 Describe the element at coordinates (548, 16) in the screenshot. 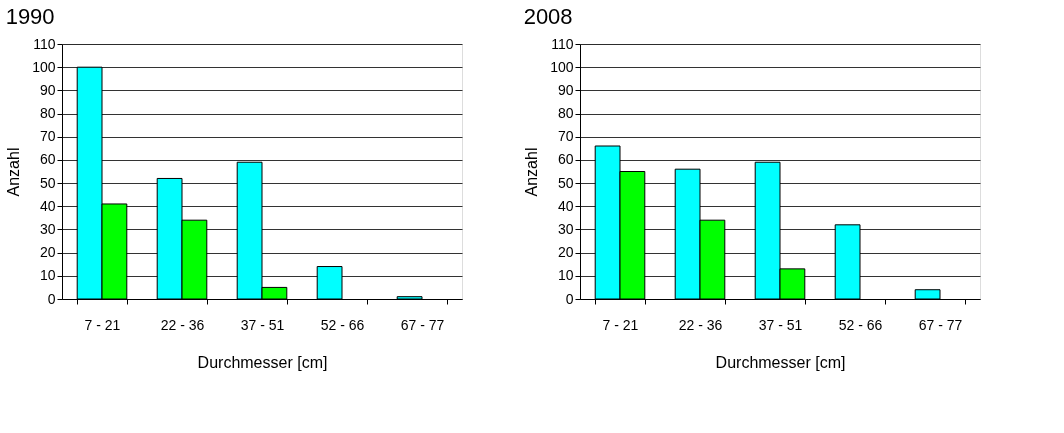

I see `chart-title: 2008` at that location.